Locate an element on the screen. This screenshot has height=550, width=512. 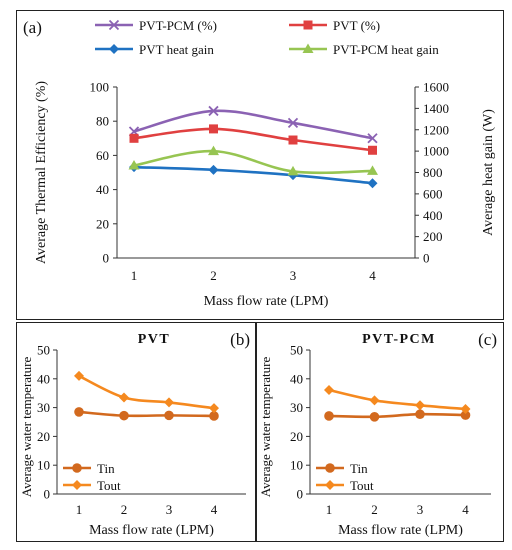
y-right-tick-label: 600 is located at coordinates (433, 193).